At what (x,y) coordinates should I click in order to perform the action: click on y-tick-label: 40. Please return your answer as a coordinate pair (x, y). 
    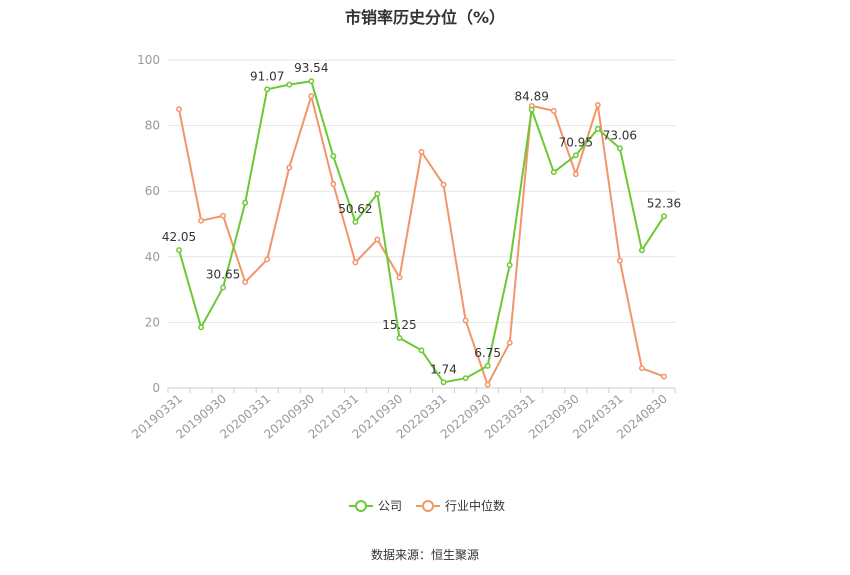
    Looking at the image, I should click on (152, 257).